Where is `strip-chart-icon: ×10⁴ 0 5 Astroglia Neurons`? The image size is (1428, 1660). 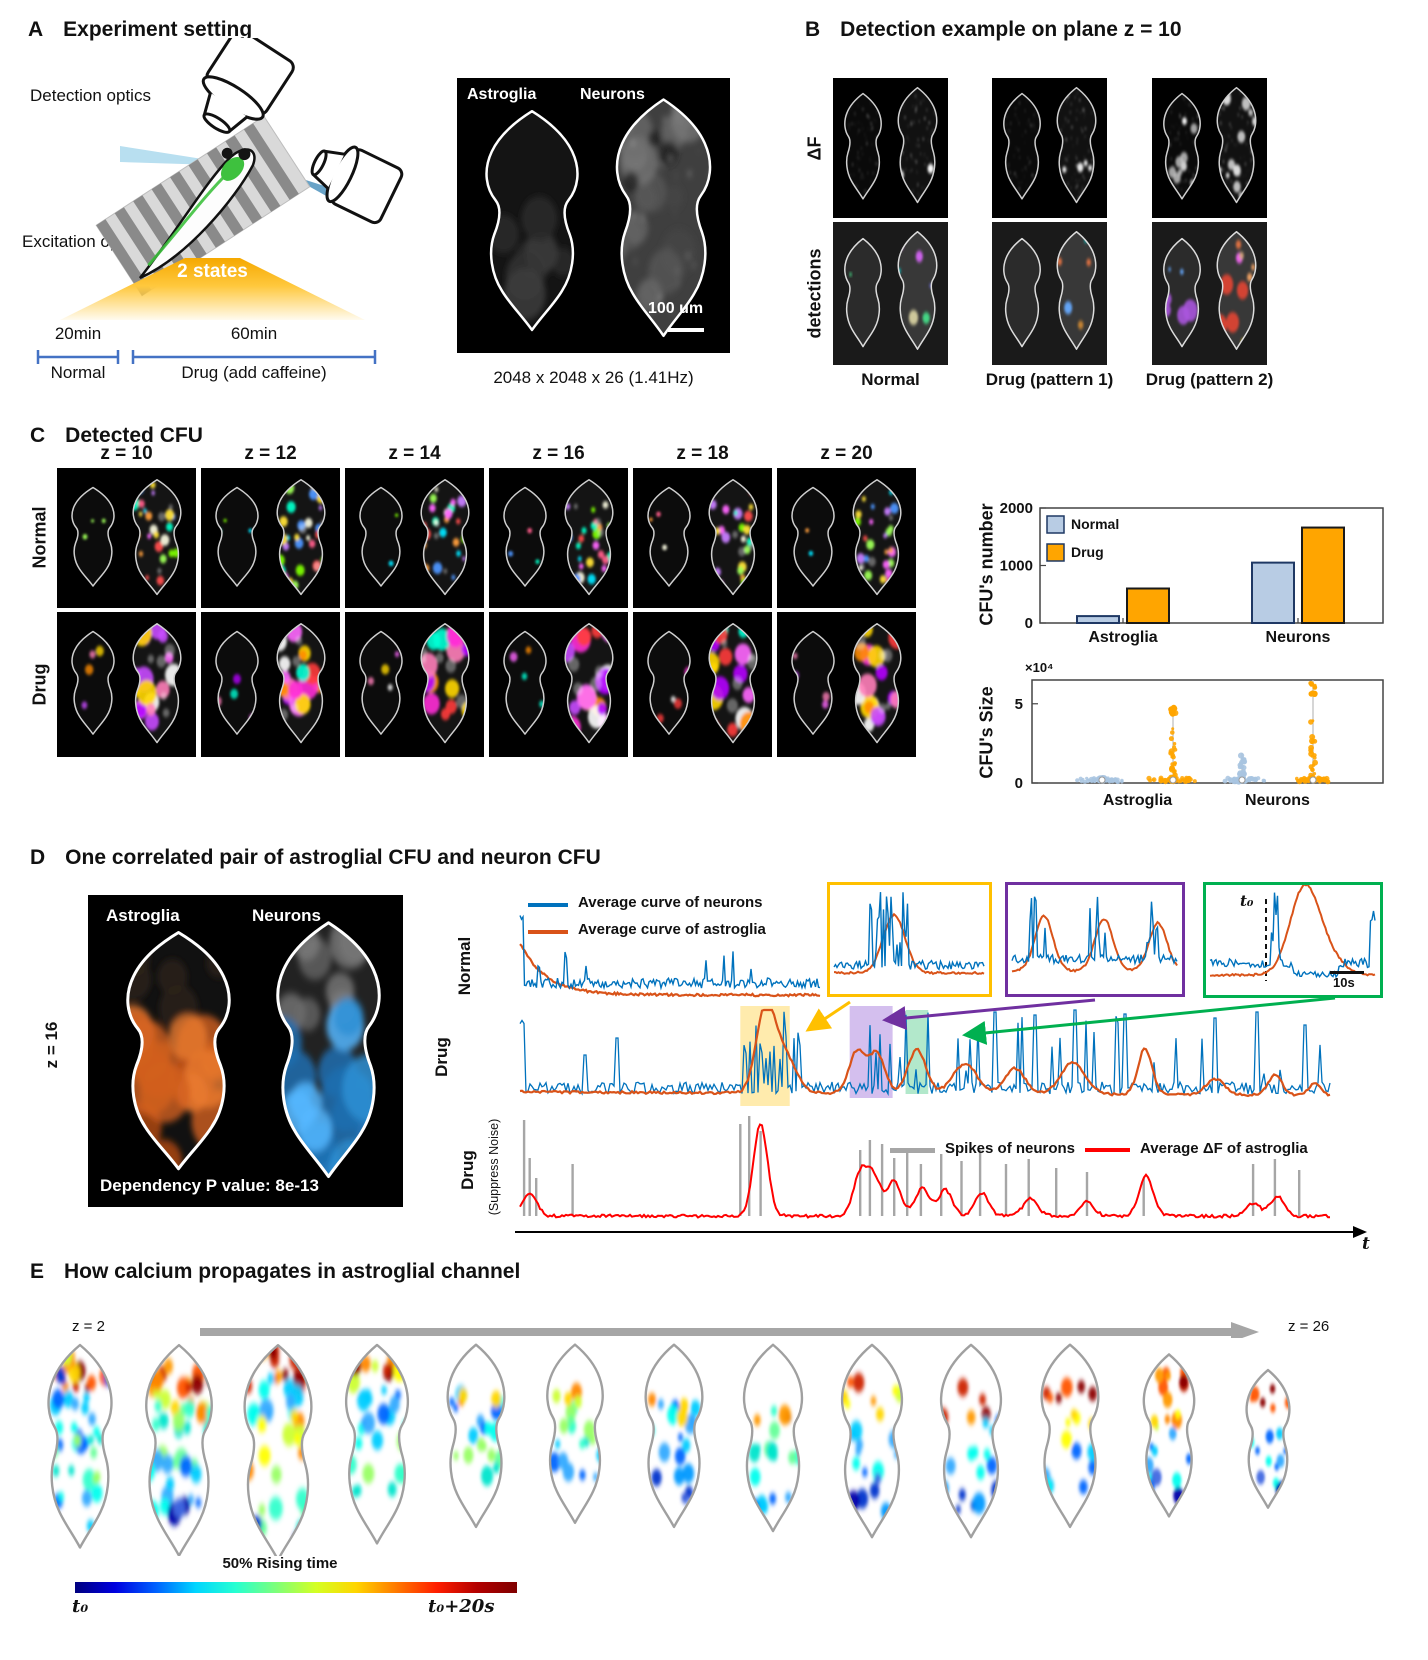 strip-chart-icon: ×10⁴ 0 5 Astroglia Neurons is located at coordinates (1199, 734).